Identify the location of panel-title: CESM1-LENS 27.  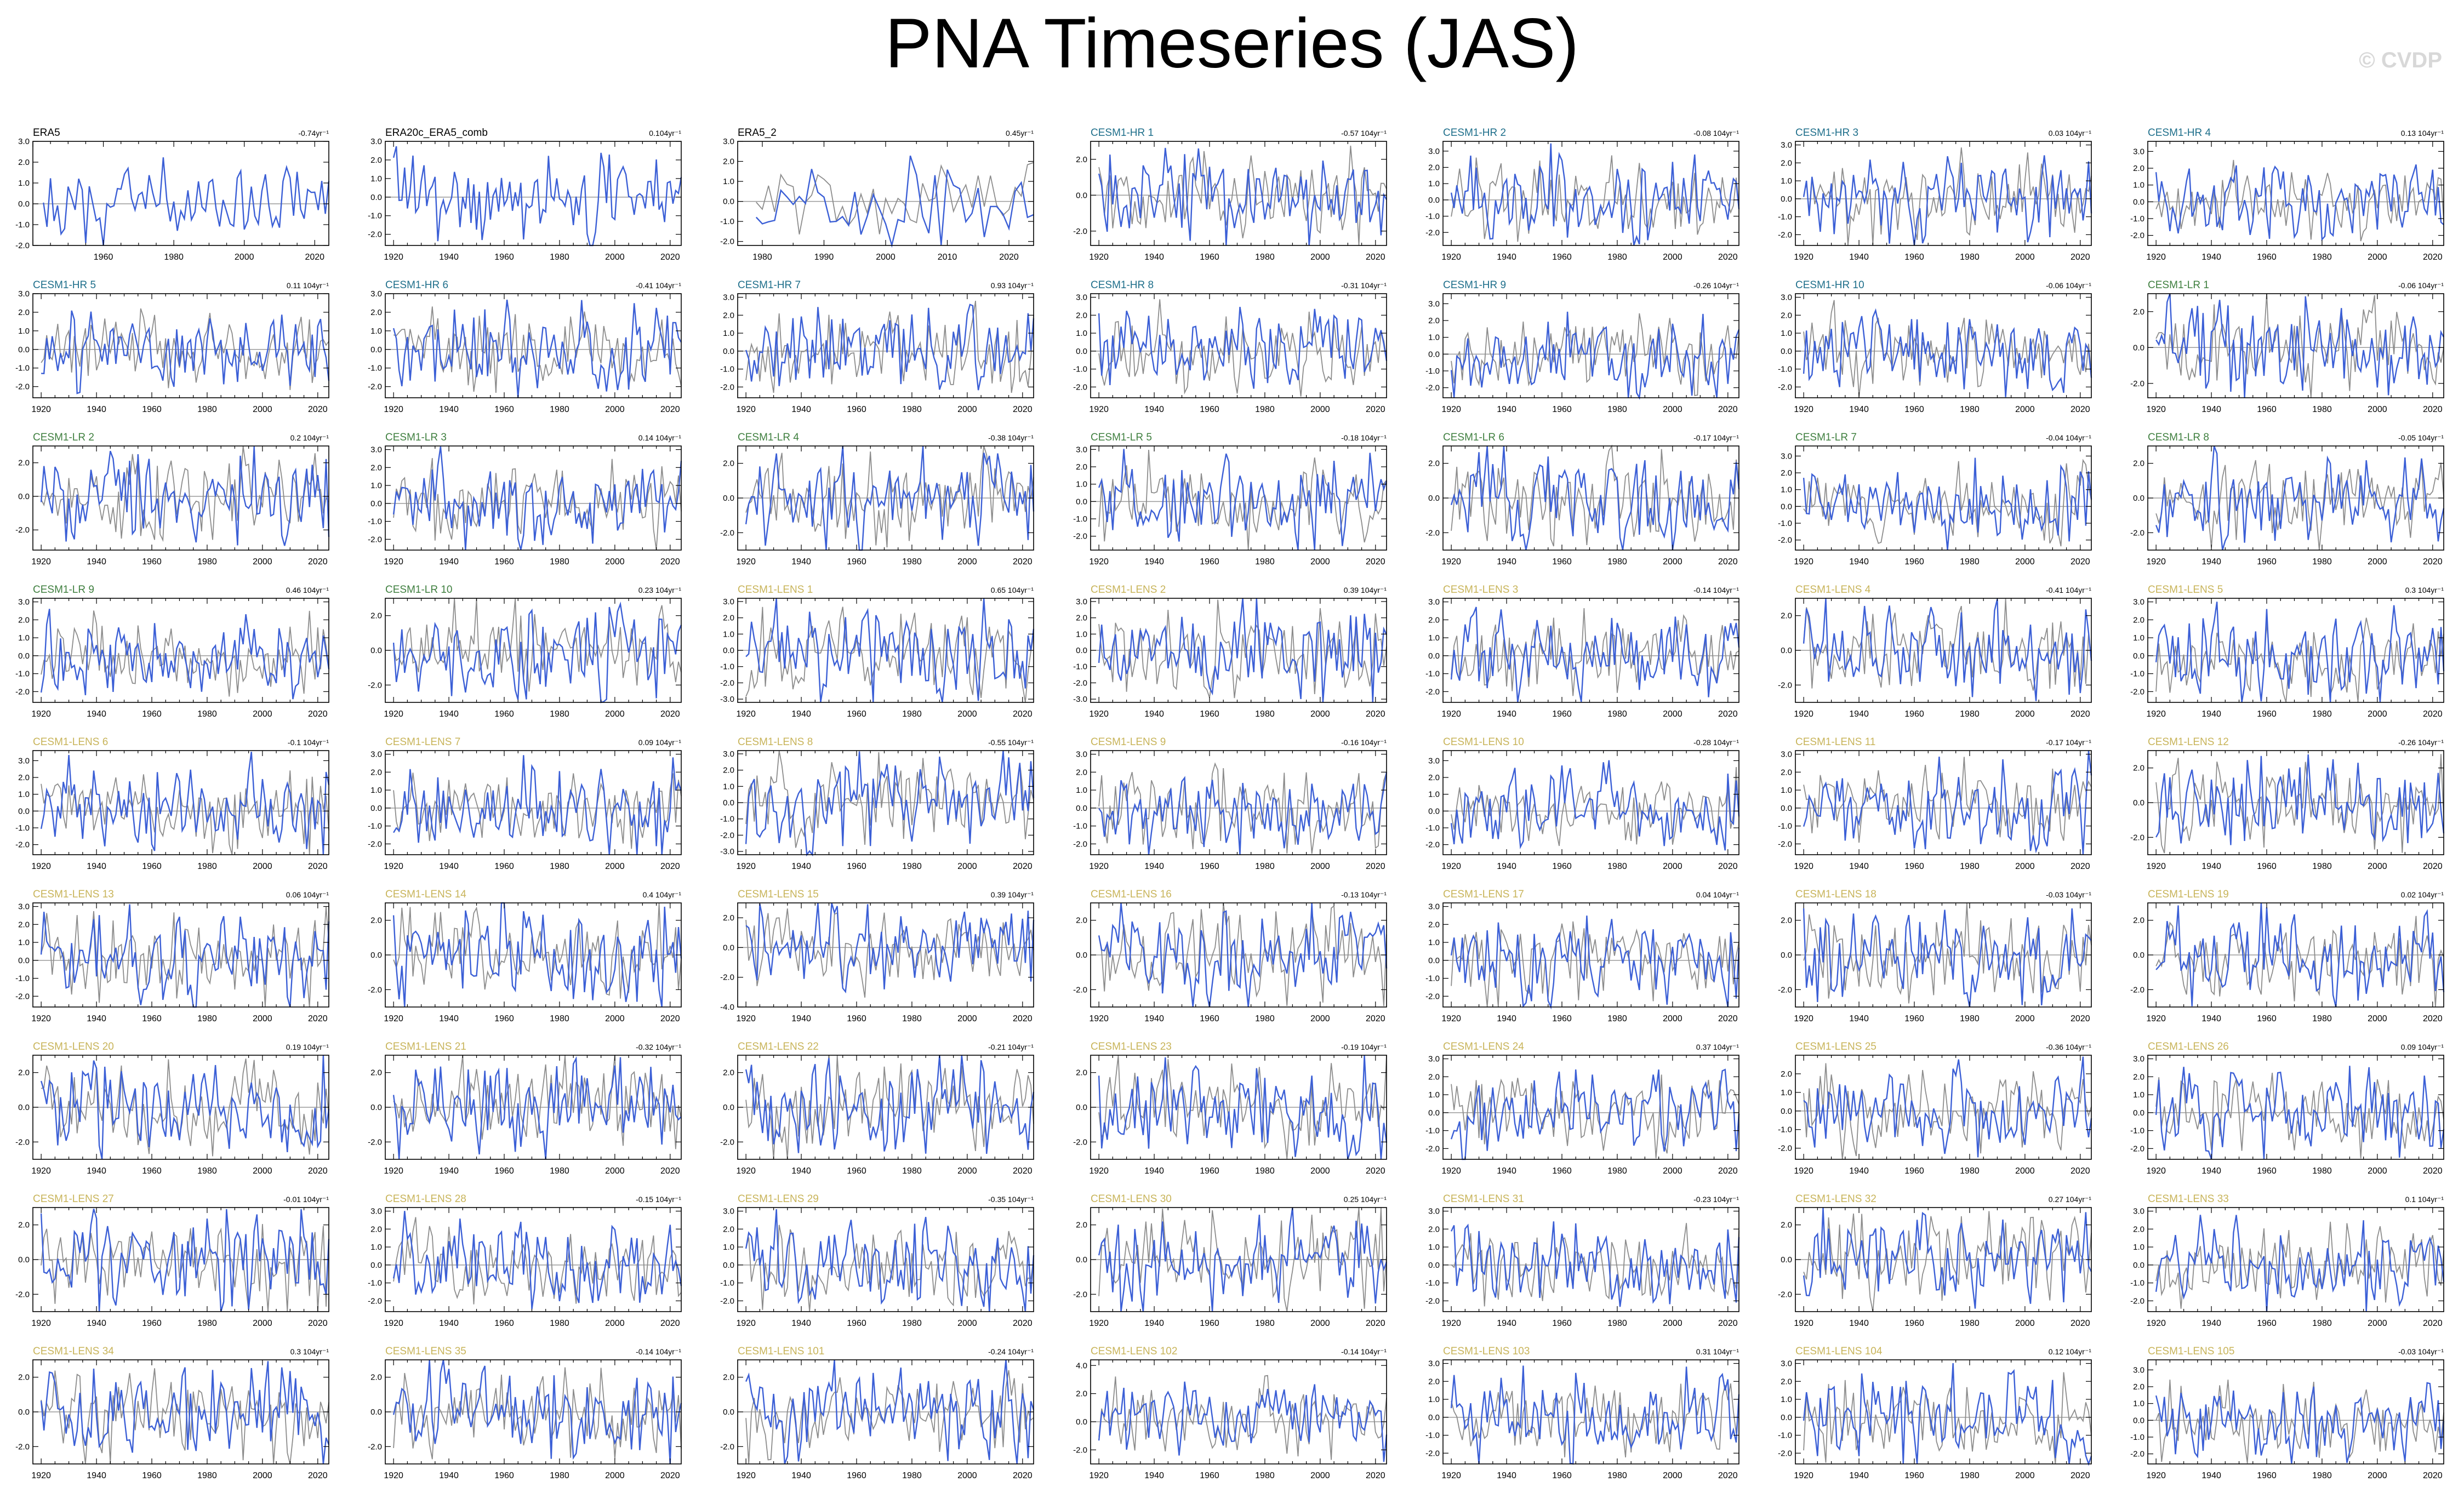
(74, 1199).